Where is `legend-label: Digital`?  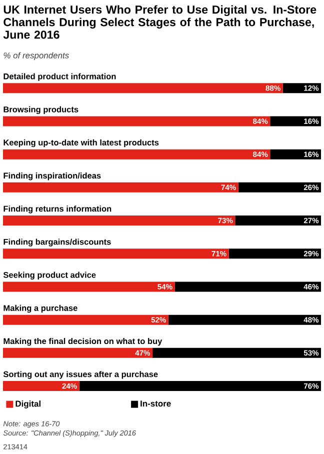 legend-label: Digital is located at coordinates (28, 404).